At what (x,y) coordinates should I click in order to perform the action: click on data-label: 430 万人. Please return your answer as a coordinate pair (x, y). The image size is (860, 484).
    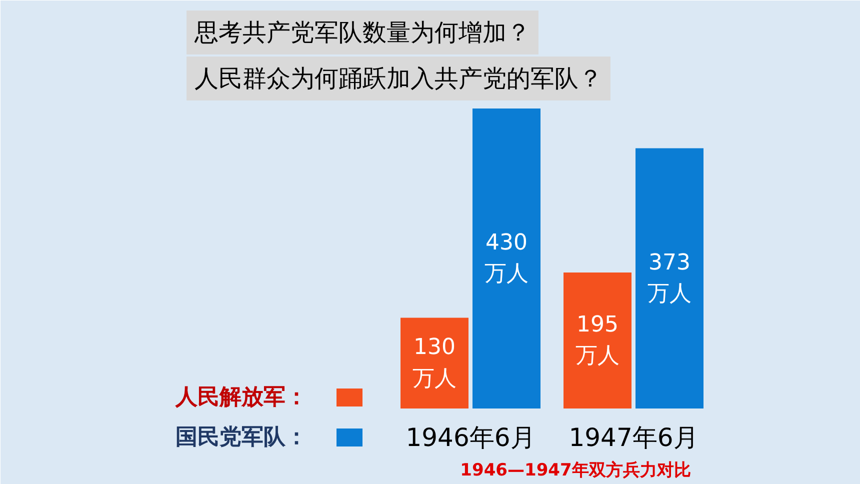
    Looking at the image, I should click on (506, 258).